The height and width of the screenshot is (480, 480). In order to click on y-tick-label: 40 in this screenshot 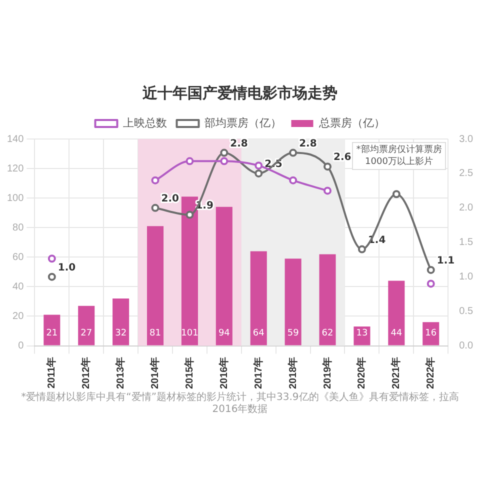, I will do `click(18, 286)`.